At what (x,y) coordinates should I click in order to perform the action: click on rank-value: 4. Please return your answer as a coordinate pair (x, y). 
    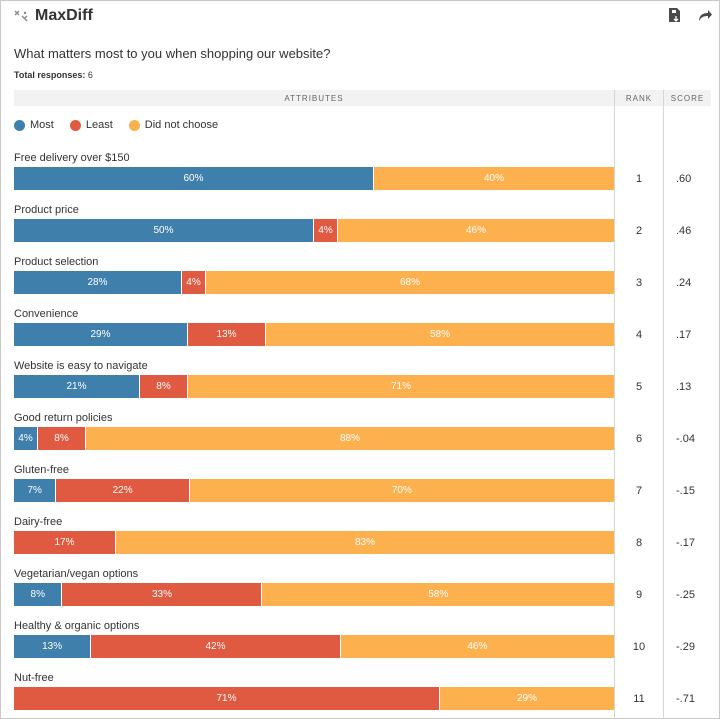
    Looking at the image, I should click on (639, 334).